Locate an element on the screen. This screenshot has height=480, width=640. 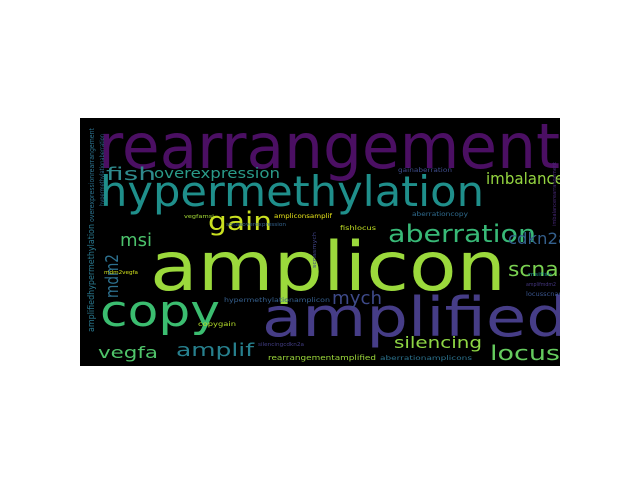
word-mdm2: mdm2 is located at coordinates (112, 276).